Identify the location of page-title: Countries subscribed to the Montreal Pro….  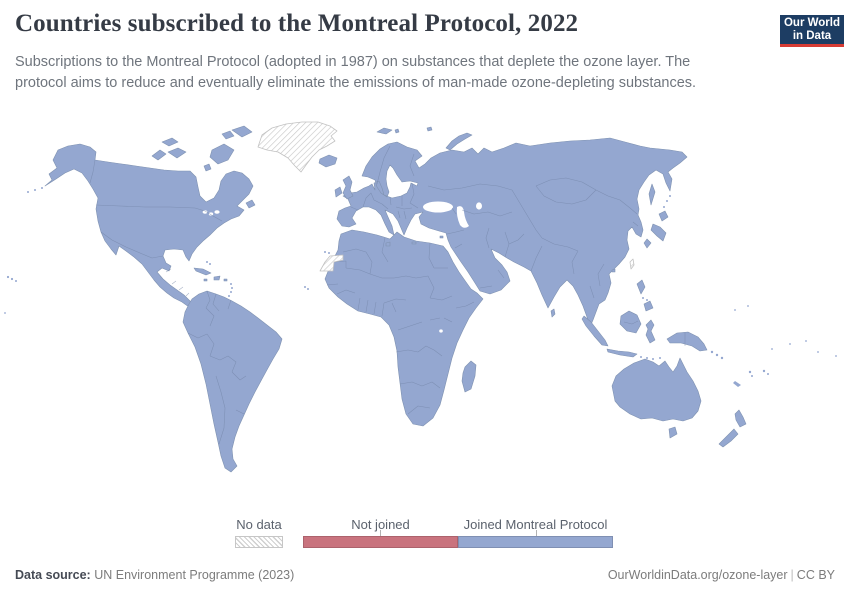
(297, 23).